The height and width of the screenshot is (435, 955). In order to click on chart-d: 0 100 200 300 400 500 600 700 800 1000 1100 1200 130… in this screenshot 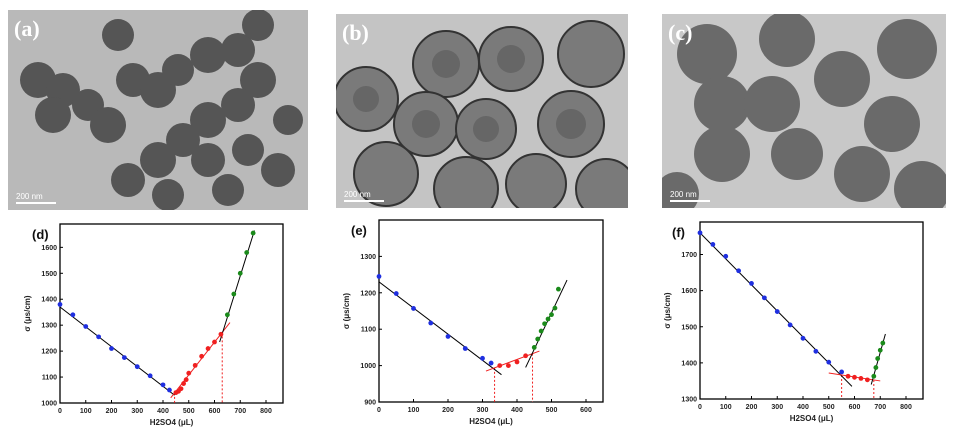, I will do `click(153, 325)`.